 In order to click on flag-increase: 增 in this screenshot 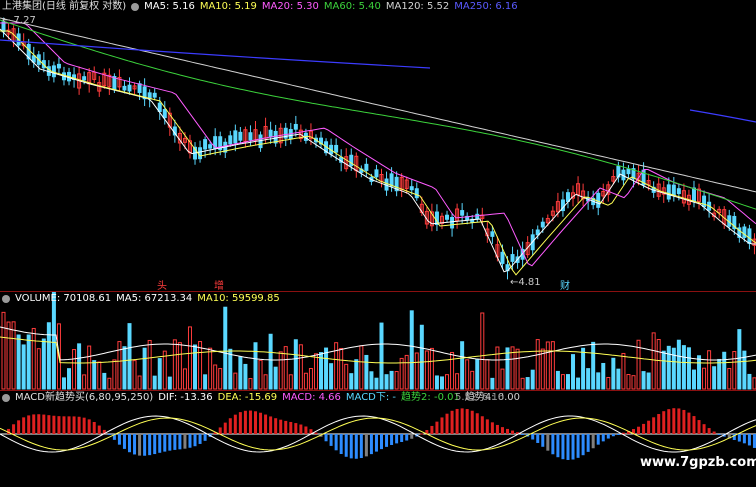, I will do `click(219, 285)`.